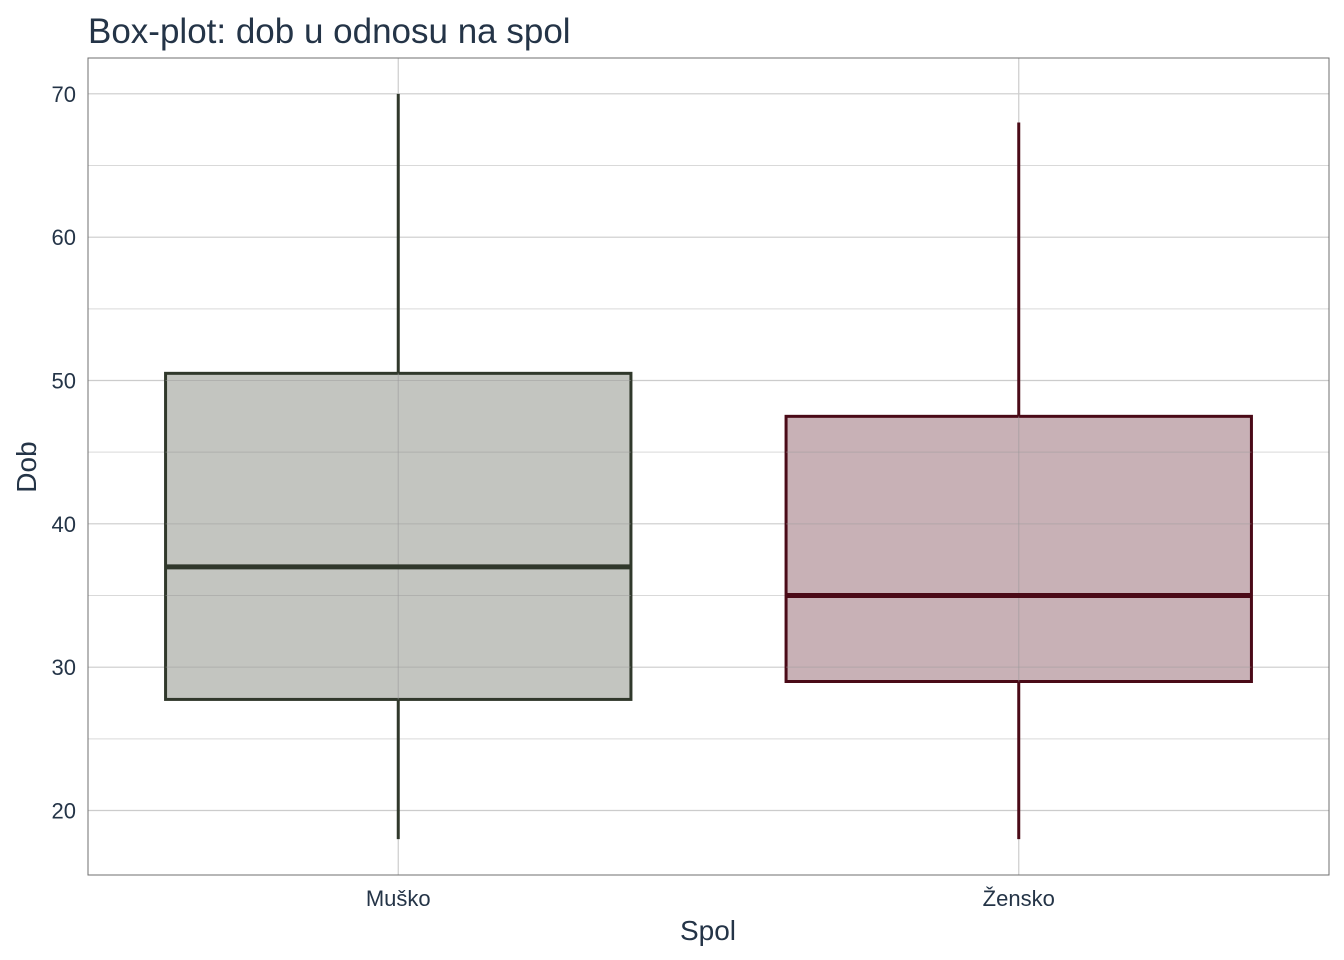  Describe the element at coordinates (329, 31) in the screenshot. I see `chart-title: Box-plot: dob u odnosu na spol` at that location.